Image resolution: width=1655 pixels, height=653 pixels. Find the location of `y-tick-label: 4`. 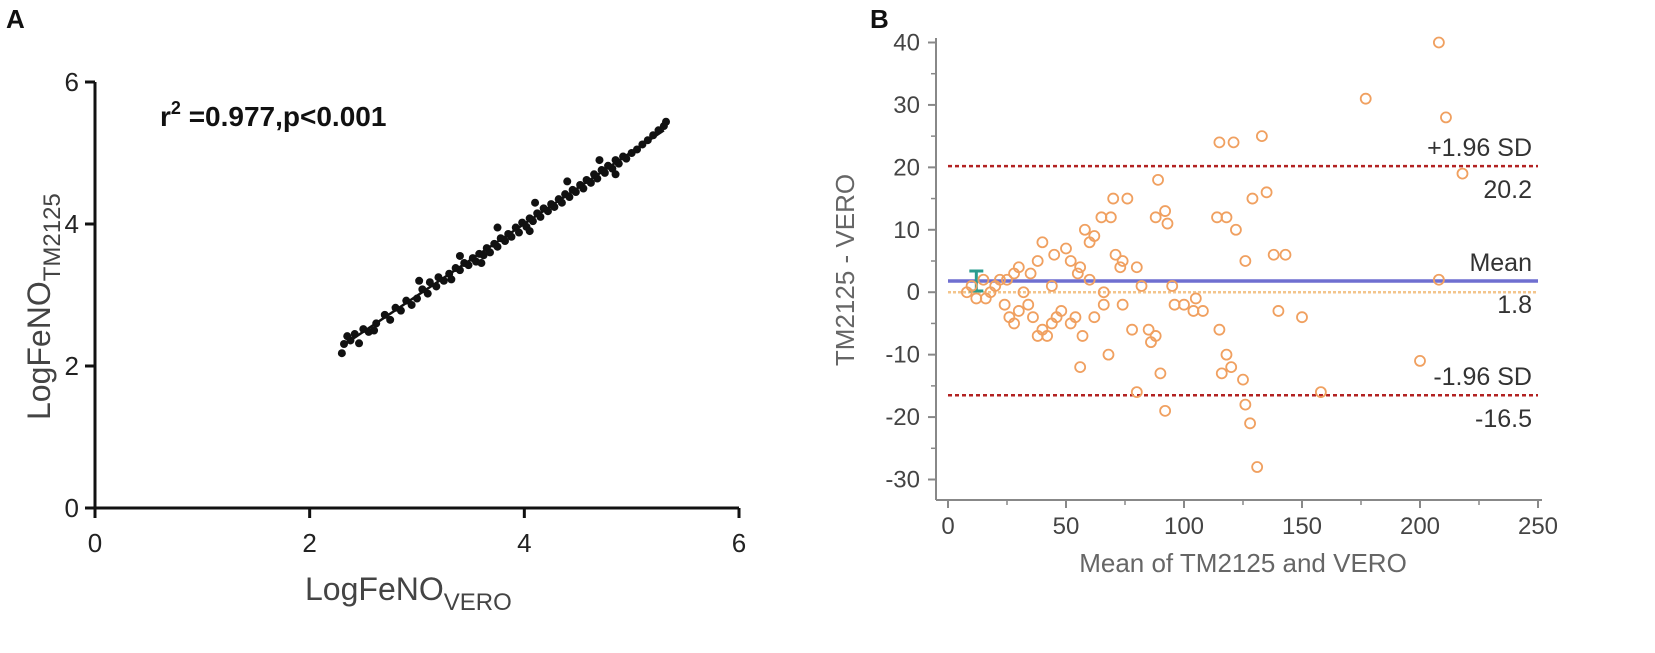

y-tick-label: 4 is located at coordinates (72, 224).